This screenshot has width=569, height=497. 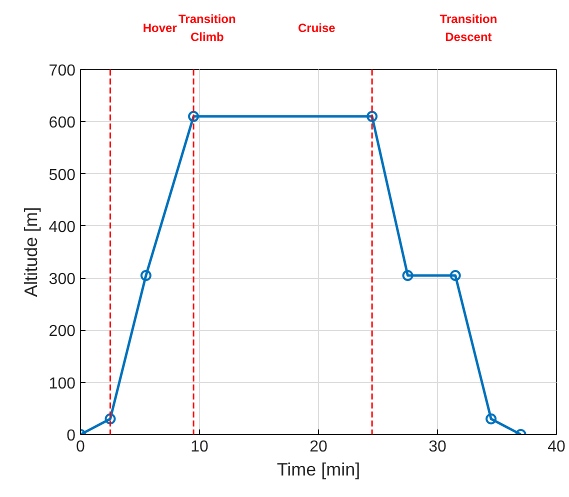 I want to click on text: Hover, so click(x=160, y=28).